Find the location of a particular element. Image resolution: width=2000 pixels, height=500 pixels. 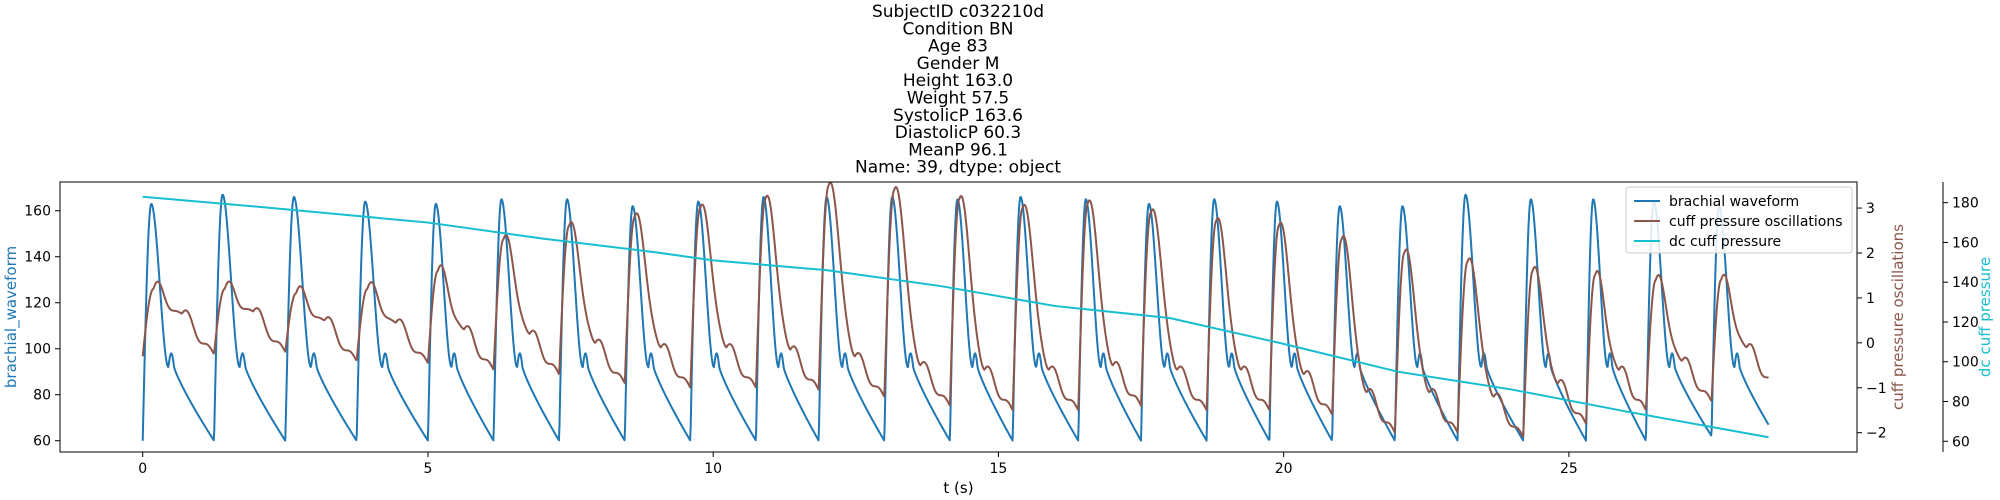

title-line: DiastolicP 60.3 is located at coordinates (958, 133).